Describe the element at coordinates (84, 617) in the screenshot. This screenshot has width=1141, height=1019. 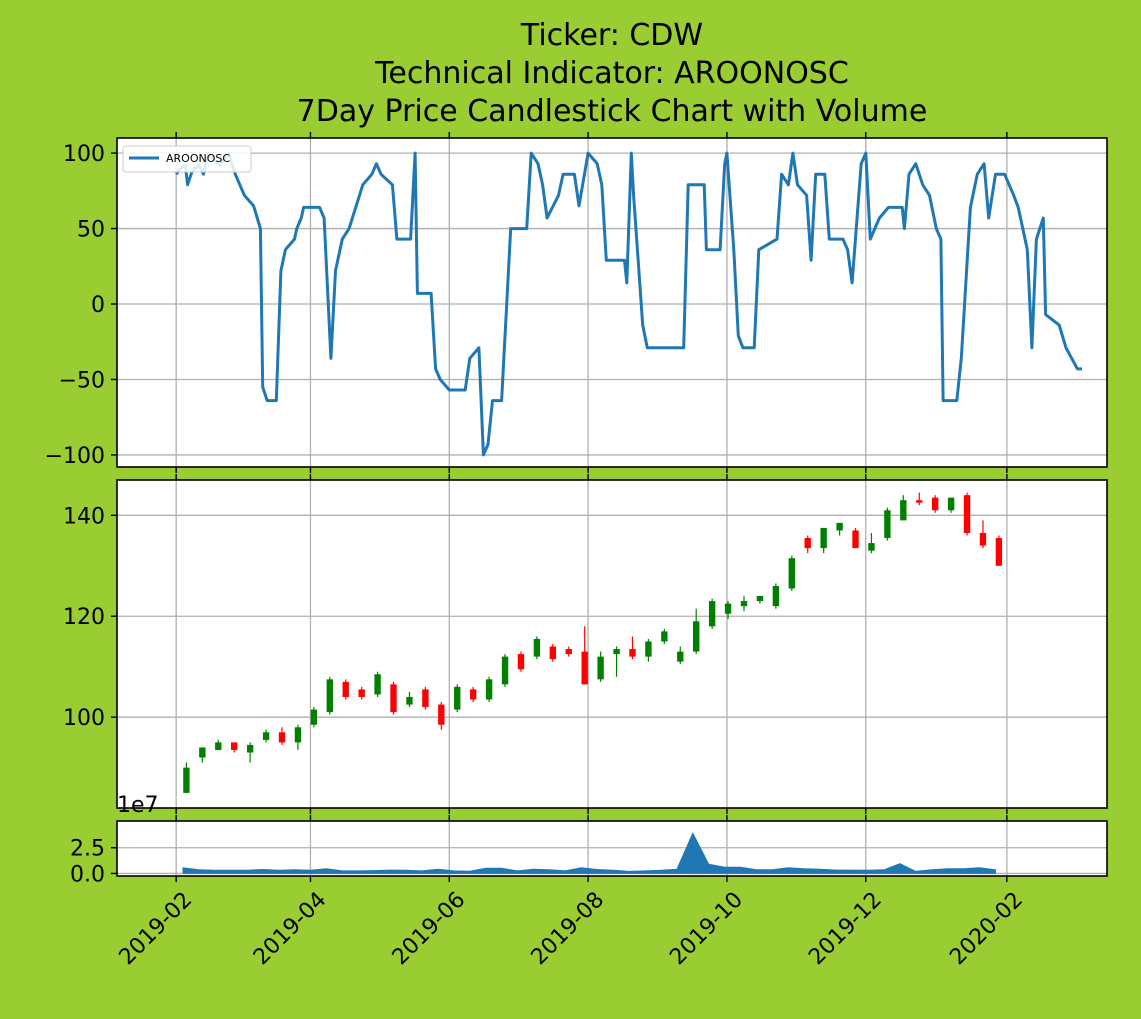
I see `price-ytick-label-1: 120` at that location.